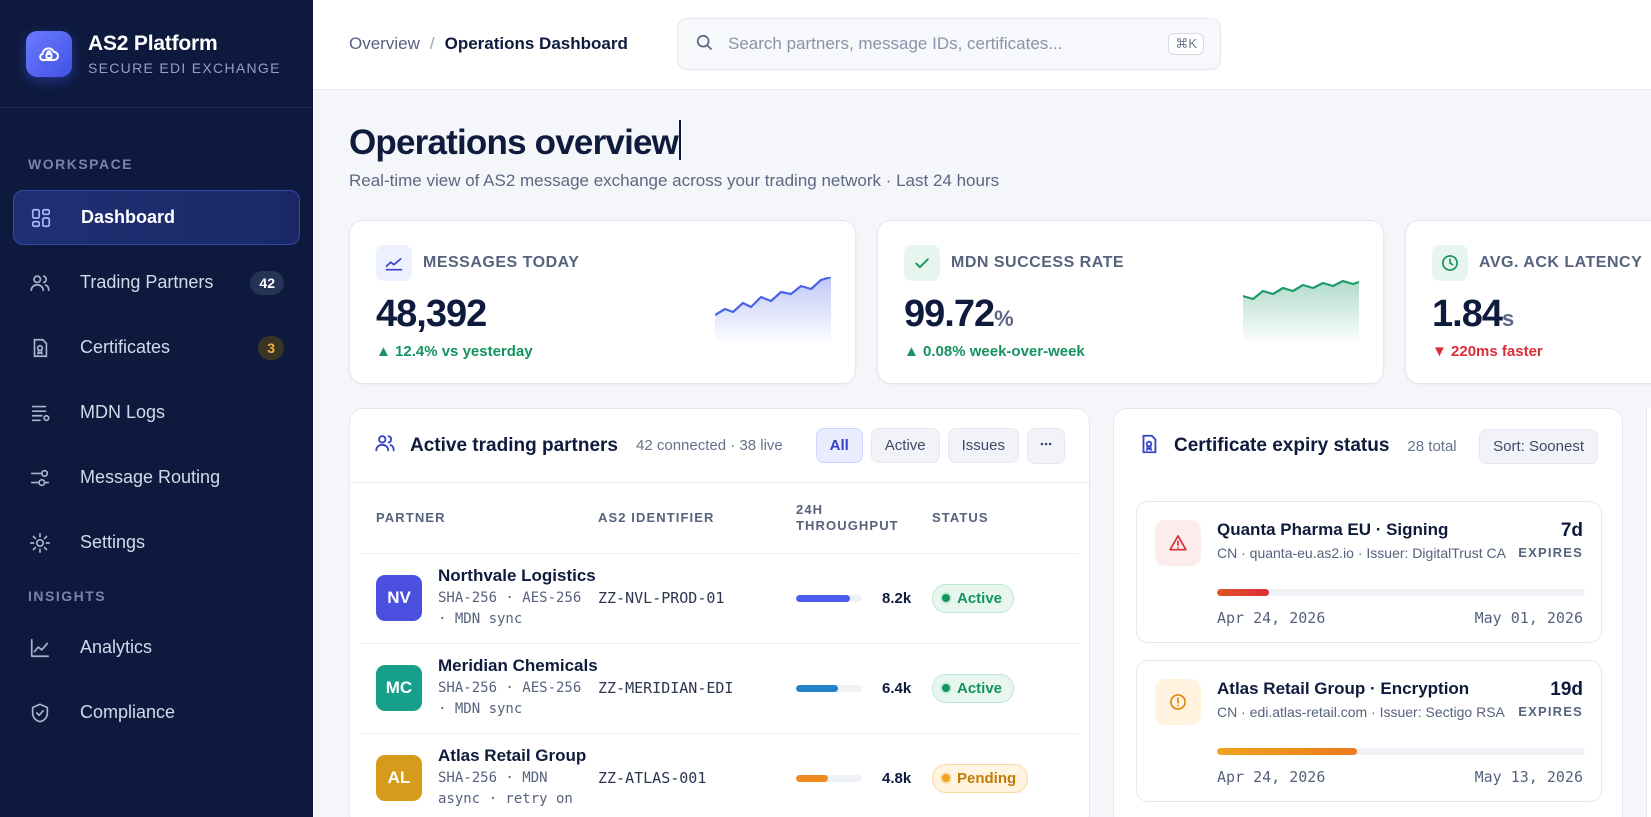 The width and height of the screenshot is (1651, 817). I want to click on days-remaining: 19d, so click(1566, 689).